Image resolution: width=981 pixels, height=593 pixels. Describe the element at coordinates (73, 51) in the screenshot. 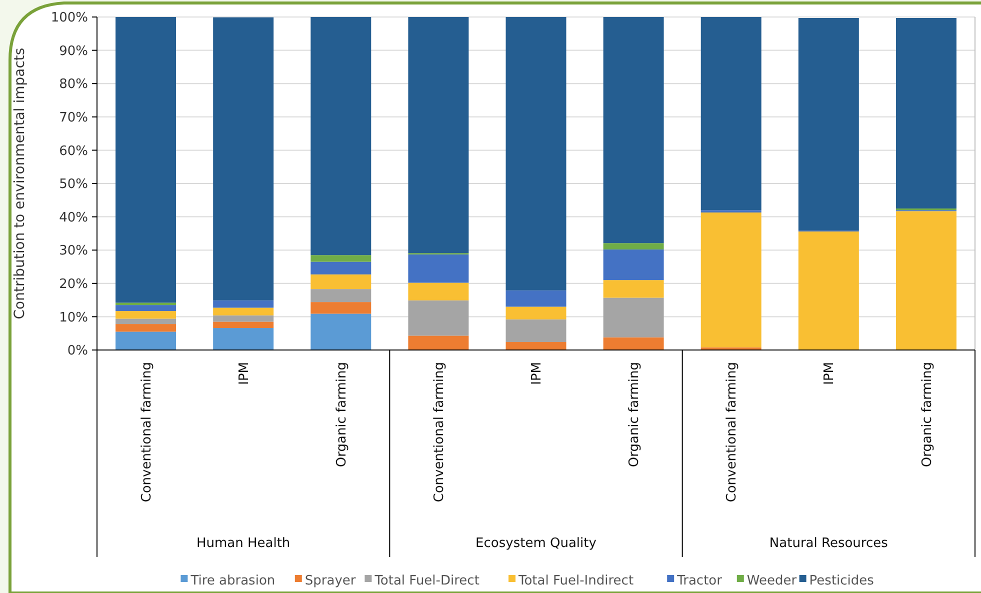

I see `y-tick-label: 90%` at that location.